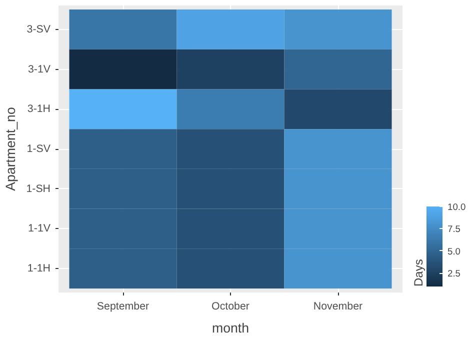 Image resolution: width=474 pixels, height=338 pixels. I want to click on y-axis-title: Apartment_no, so click(10, 149).